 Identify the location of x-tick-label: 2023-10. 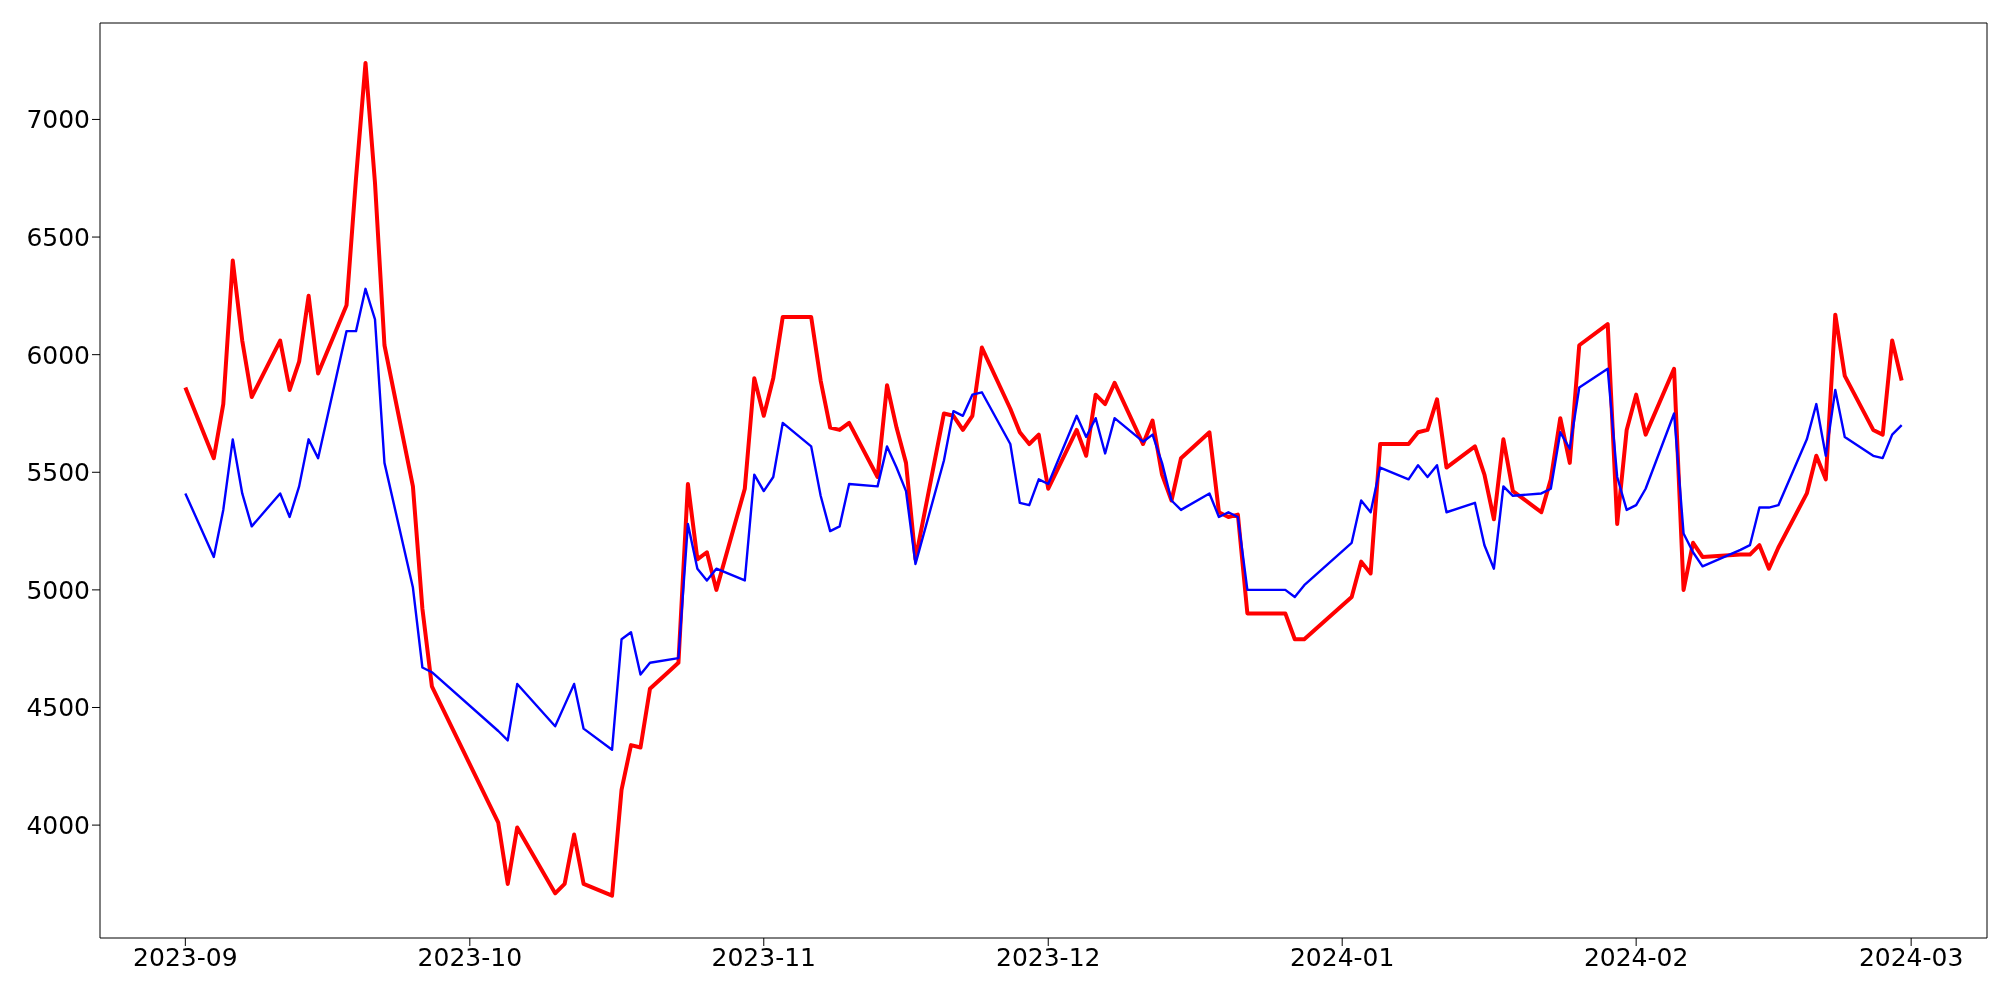
(470, 957).